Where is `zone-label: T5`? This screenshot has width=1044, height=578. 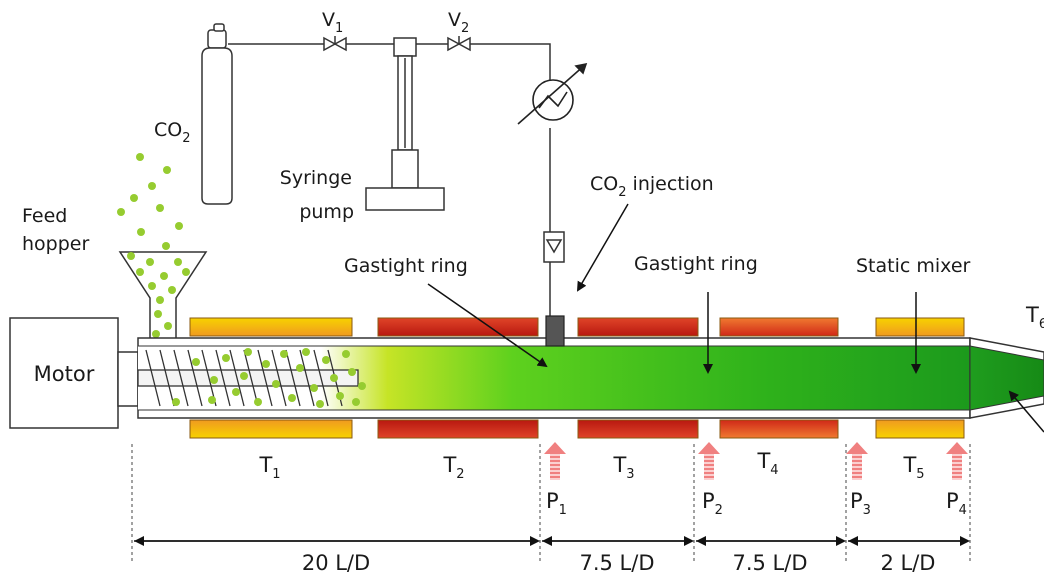 zone-label: T5 is located at coordinates (913, 467).